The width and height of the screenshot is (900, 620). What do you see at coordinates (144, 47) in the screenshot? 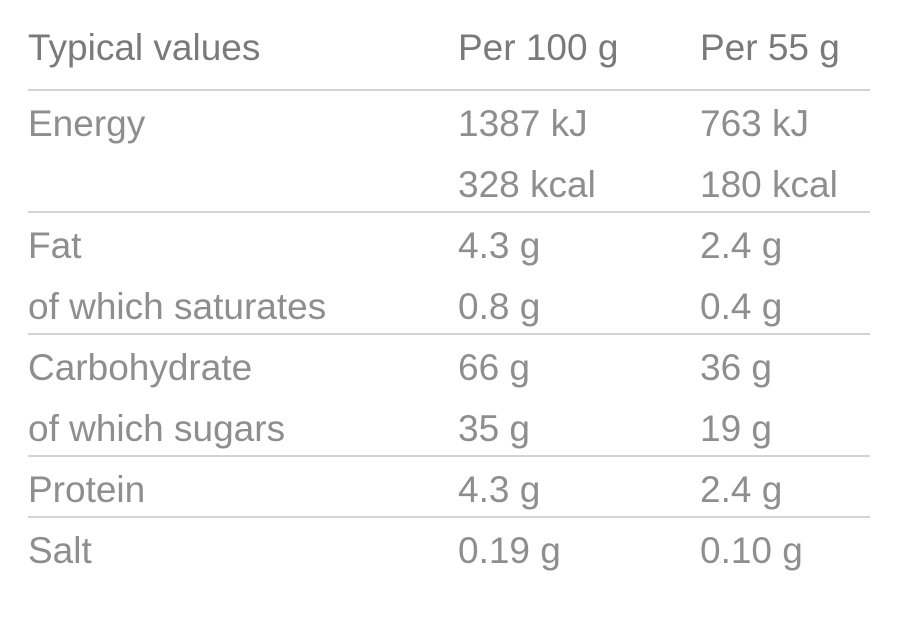
I see `column-header: Typical values` at bounding box center [144, 47].